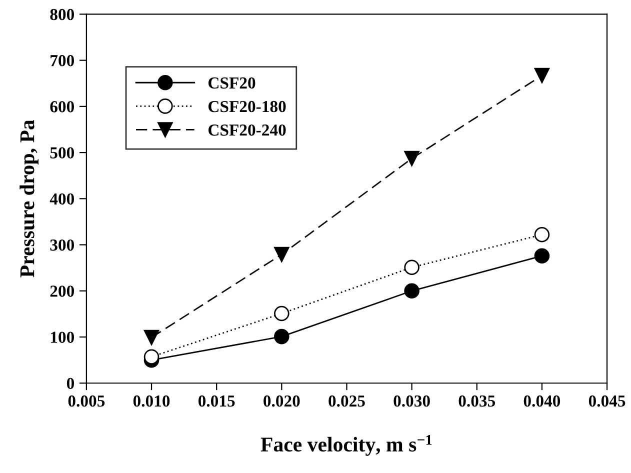  Describe the element at coordinates (477, 401) in the screenshot. I see `x-tick-label: 0.035` at that location.